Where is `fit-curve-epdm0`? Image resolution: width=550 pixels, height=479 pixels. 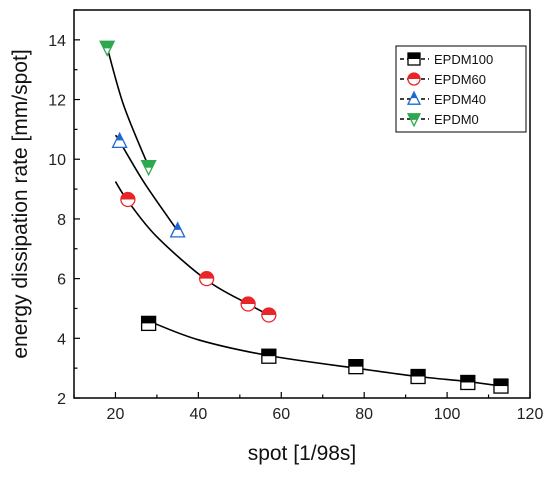 fit-curve-epdm0 is located at coordinates (128, 107).